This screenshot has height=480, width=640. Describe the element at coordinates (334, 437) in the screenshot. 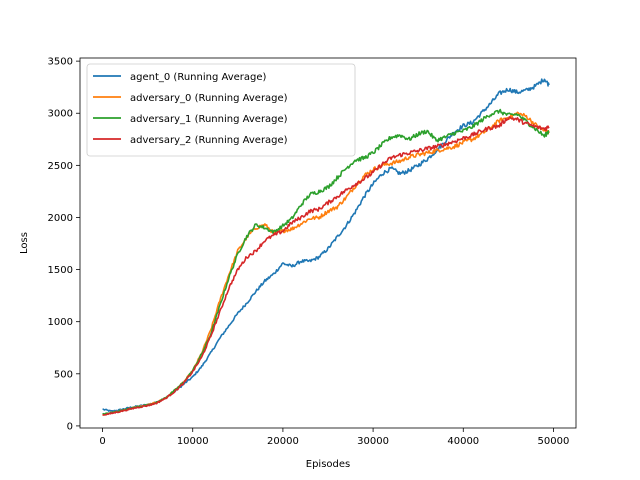

I see `x-axis: 0 10000 20000 30000 40000 50000` at that location.